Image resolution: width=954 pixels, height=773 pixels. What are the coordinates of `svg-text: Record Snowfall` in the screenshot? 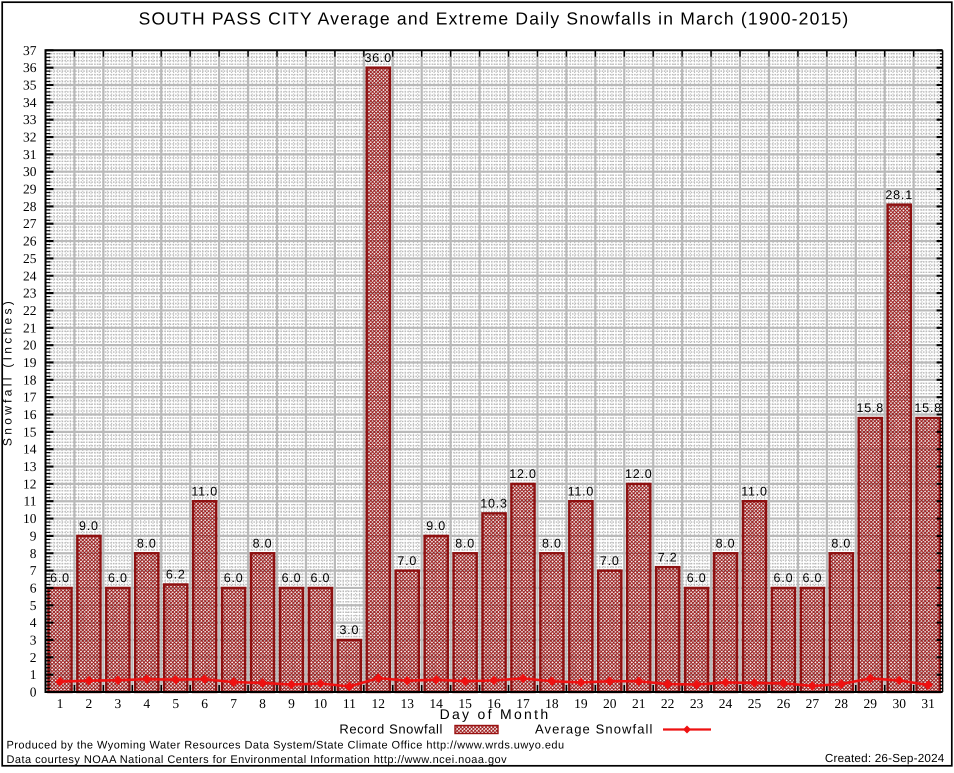 It's located at (391, 729).